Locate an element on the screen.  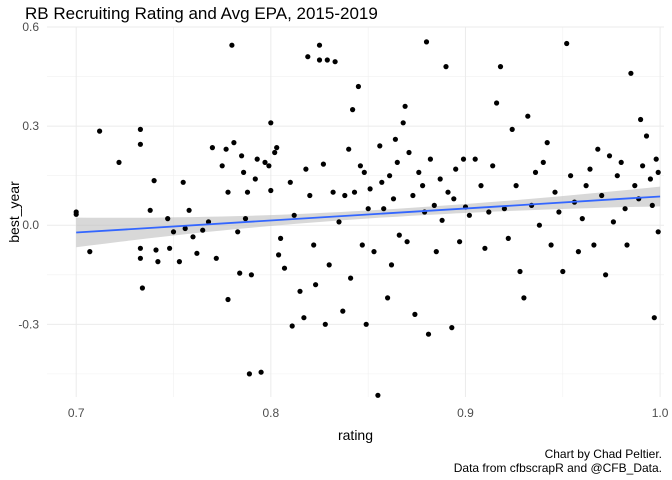
confidence-band is located at coordinates (368, 217).